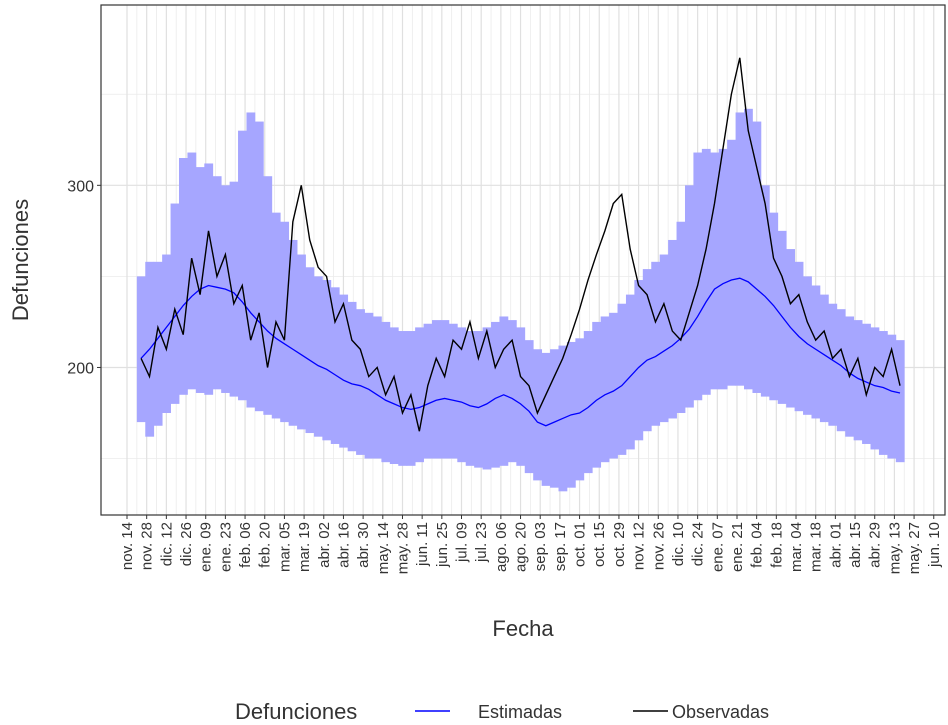  What do you see at coordinates (265, 545) in the screenshot?
I see `x-tick-label: feb. 20` at bounding box center [265, 545].